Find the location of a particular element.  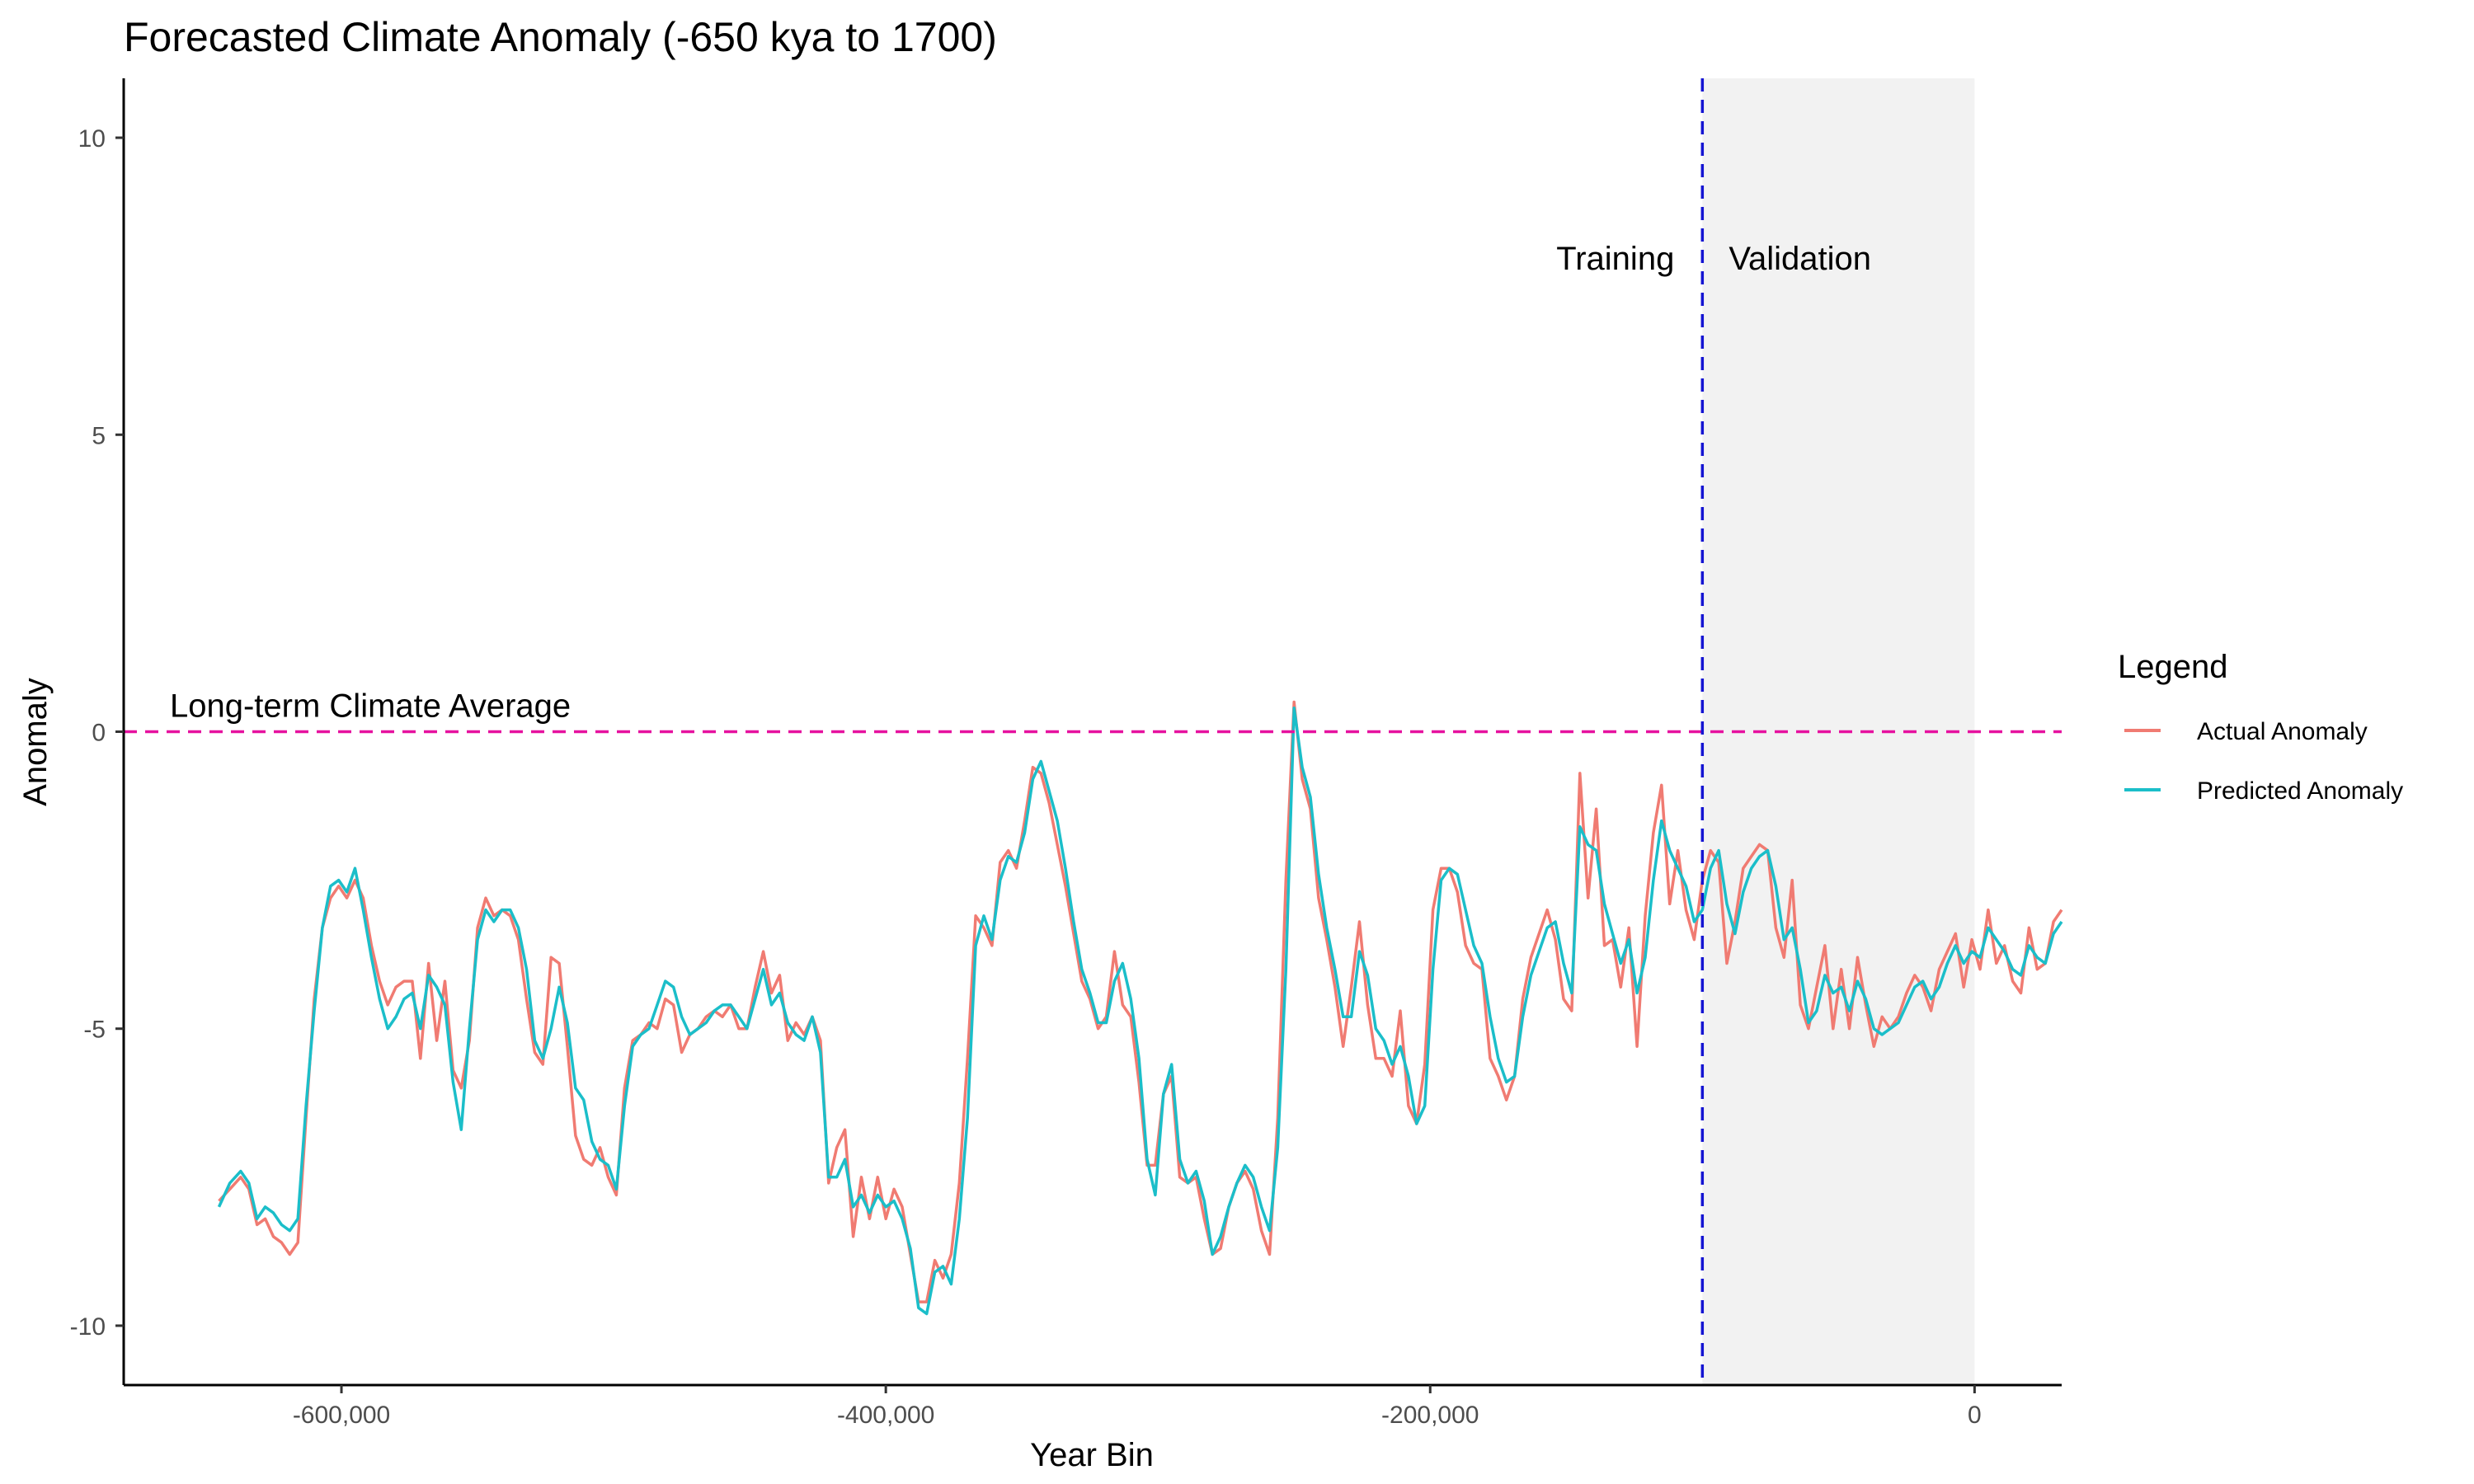

x-tick-label: 0 is located at coordinates (1975, 1415).